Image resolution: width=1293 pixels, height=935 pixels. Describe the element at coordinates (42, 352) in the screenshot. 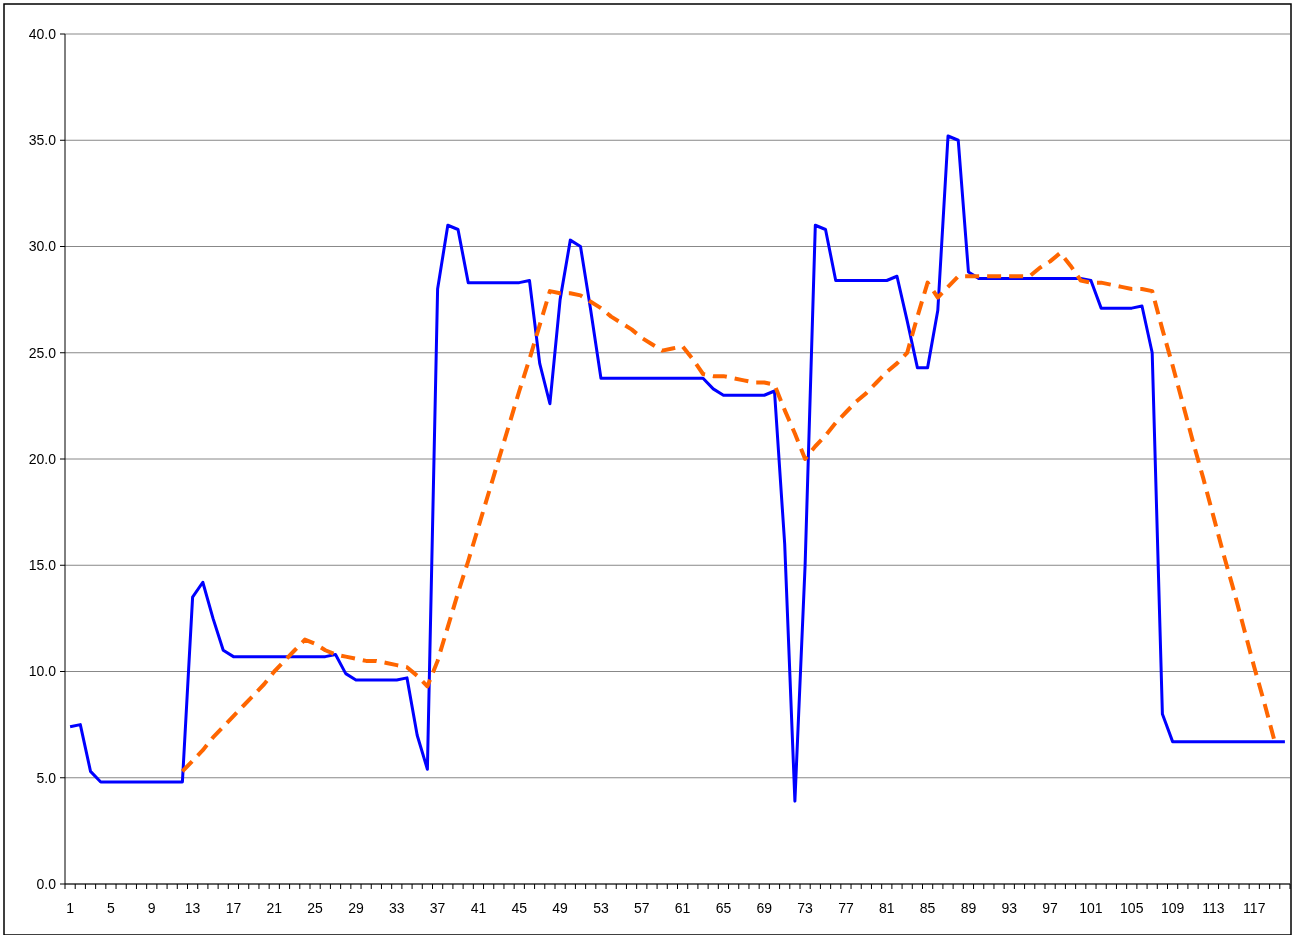

I see `y-tick-label: 25.0` at that location.